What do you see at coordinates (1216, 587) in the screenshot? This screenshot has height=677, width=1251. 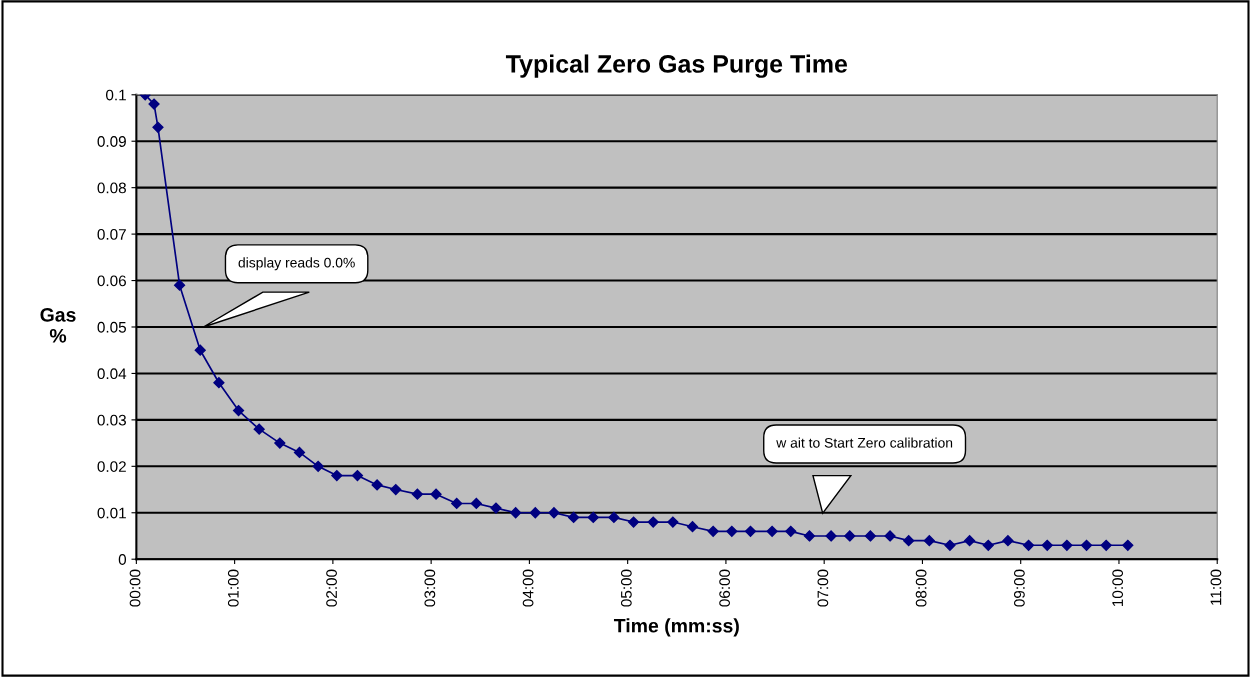 I see `x-tick-label: 11:00` at bounding box center [1216, 587].